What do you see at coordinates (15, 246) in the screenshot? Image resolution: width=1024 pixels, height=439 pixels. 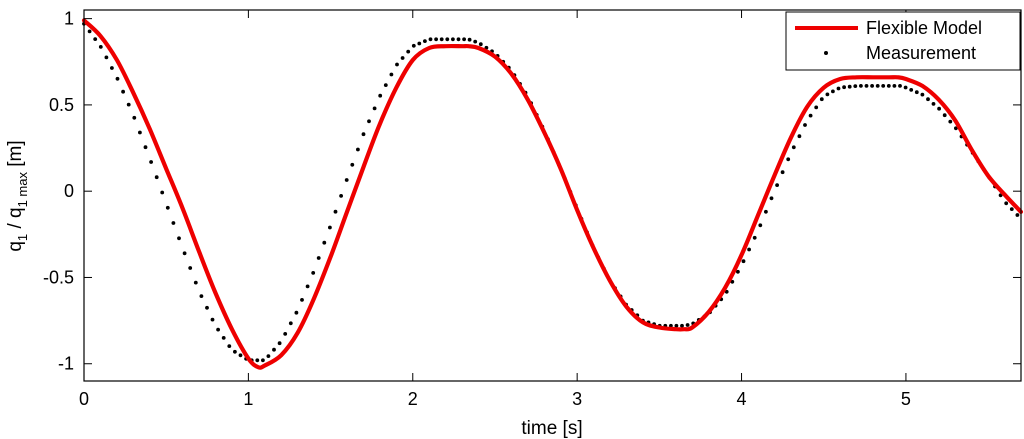 I see `y-axis-label-main: q` at bounding box center [15, 246].